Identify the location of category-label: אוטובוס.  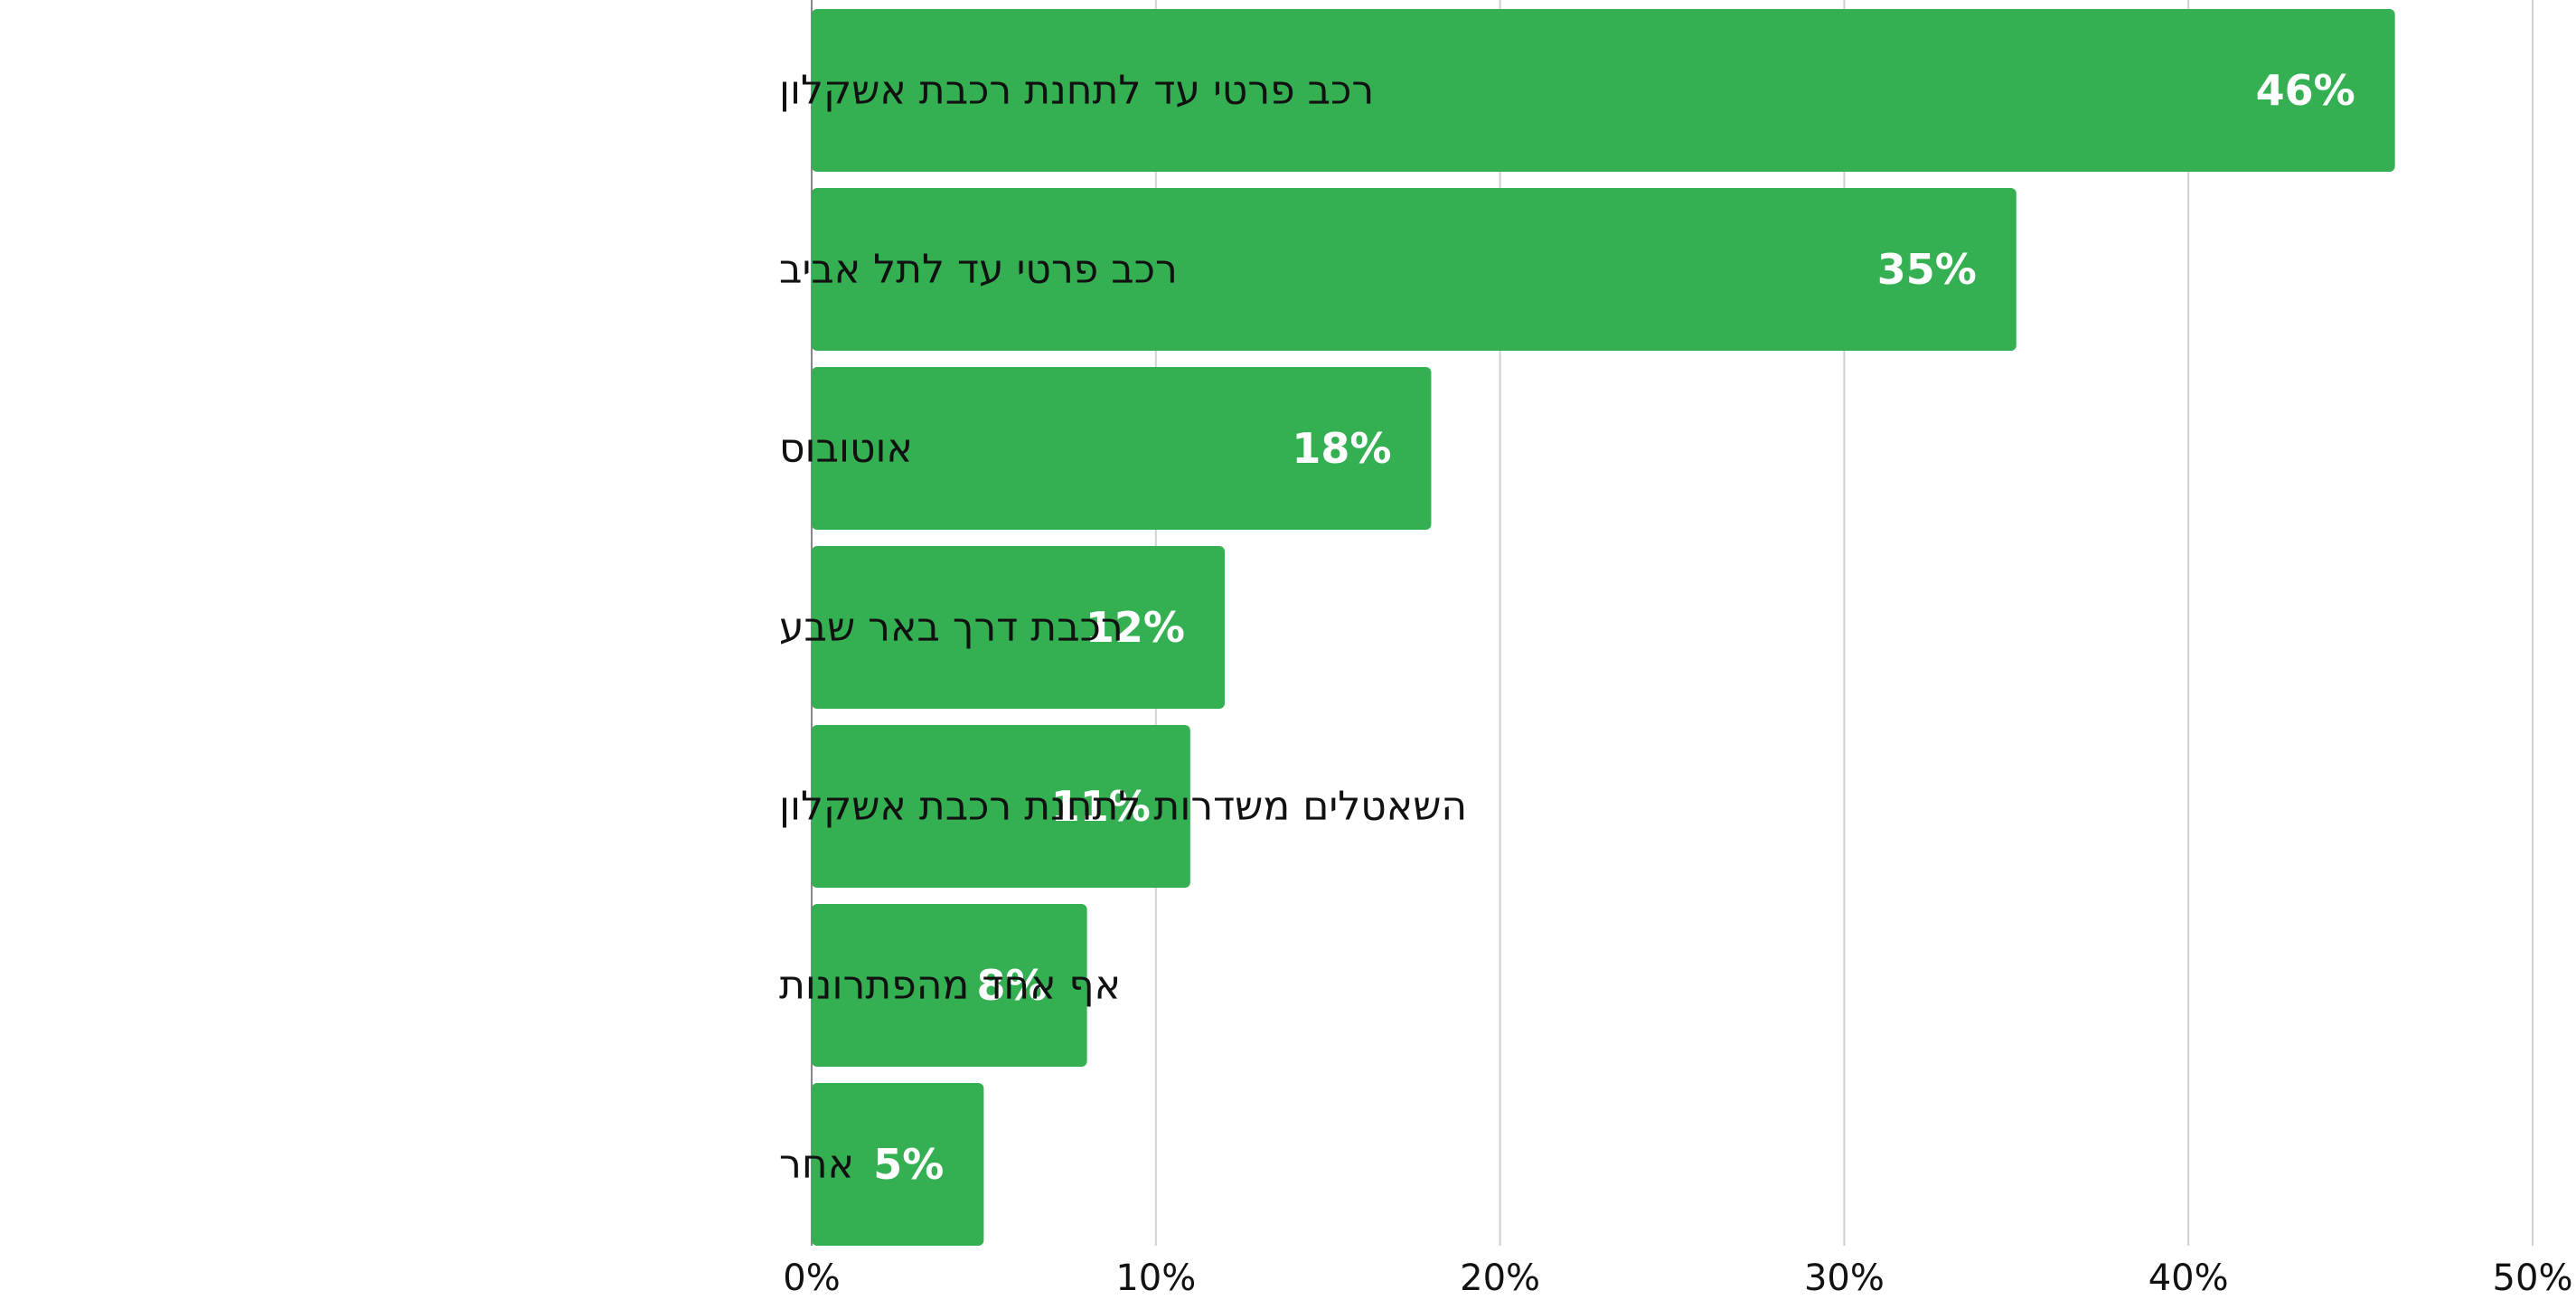
(846, 449).